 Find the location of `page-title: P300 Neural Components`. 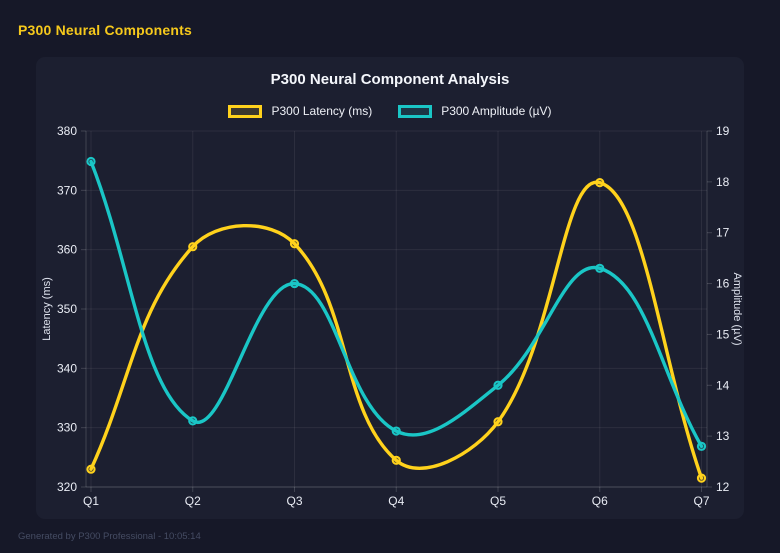

page-title: P300 Neural Components is located at coordinates (105, 30).